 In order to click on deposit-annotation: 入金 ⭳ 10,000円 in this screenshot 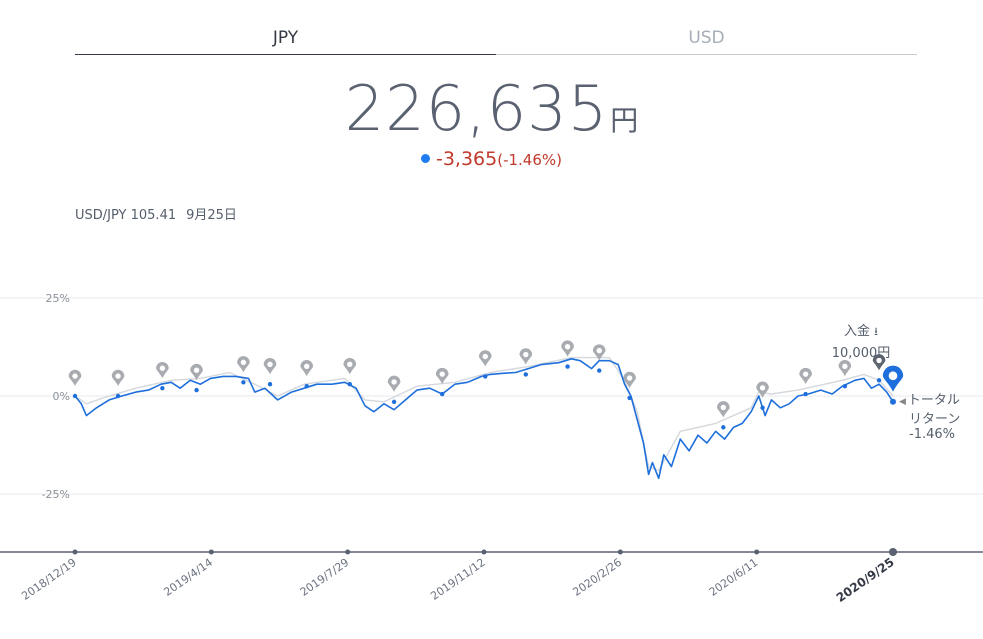, I will do `click(861, 340)`.